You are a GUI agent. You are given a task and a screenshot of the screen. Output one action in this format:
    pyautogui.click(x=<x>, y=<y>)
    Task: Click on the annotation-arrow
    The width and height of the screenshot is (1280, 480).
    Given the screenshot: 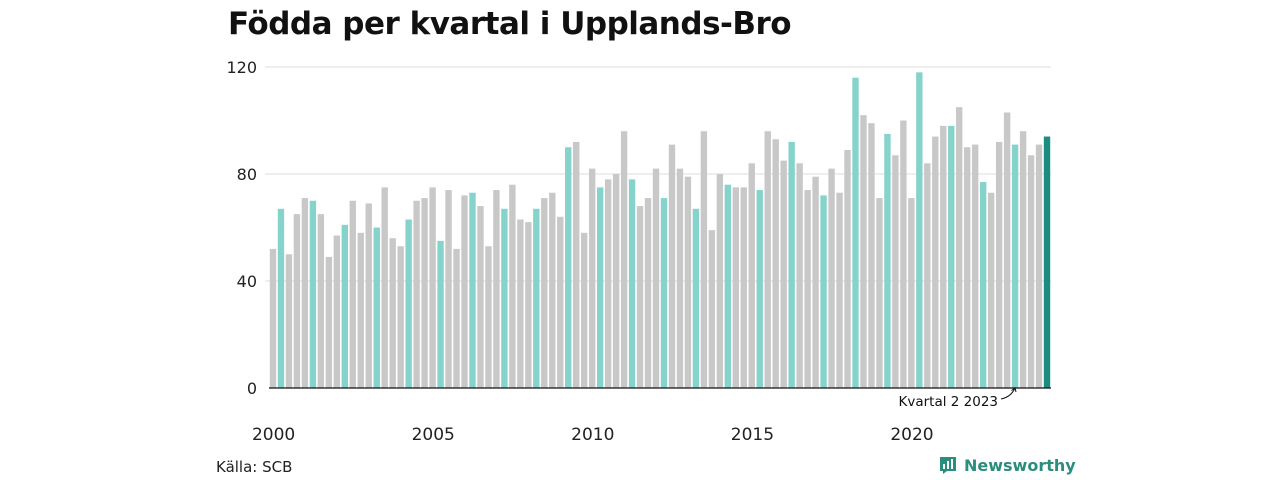 What is the action you would take?
    pyautogui.click(x=1008, y=393)
    